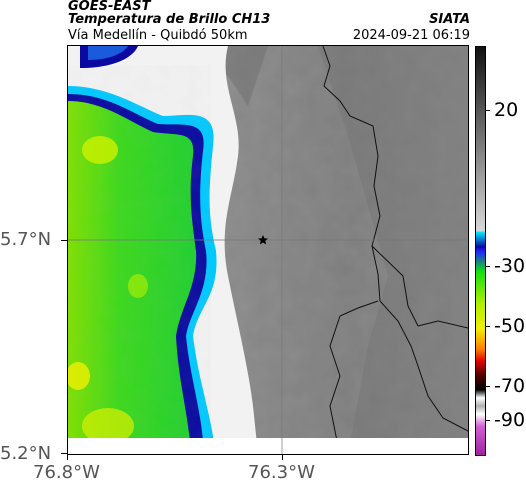 The width and height of the screenshot is (526, 491). Describe the element at coordinates (158, 35) in the screenshot. I see `region-label: Vía Medellín - Quibdó 50km` at that location.